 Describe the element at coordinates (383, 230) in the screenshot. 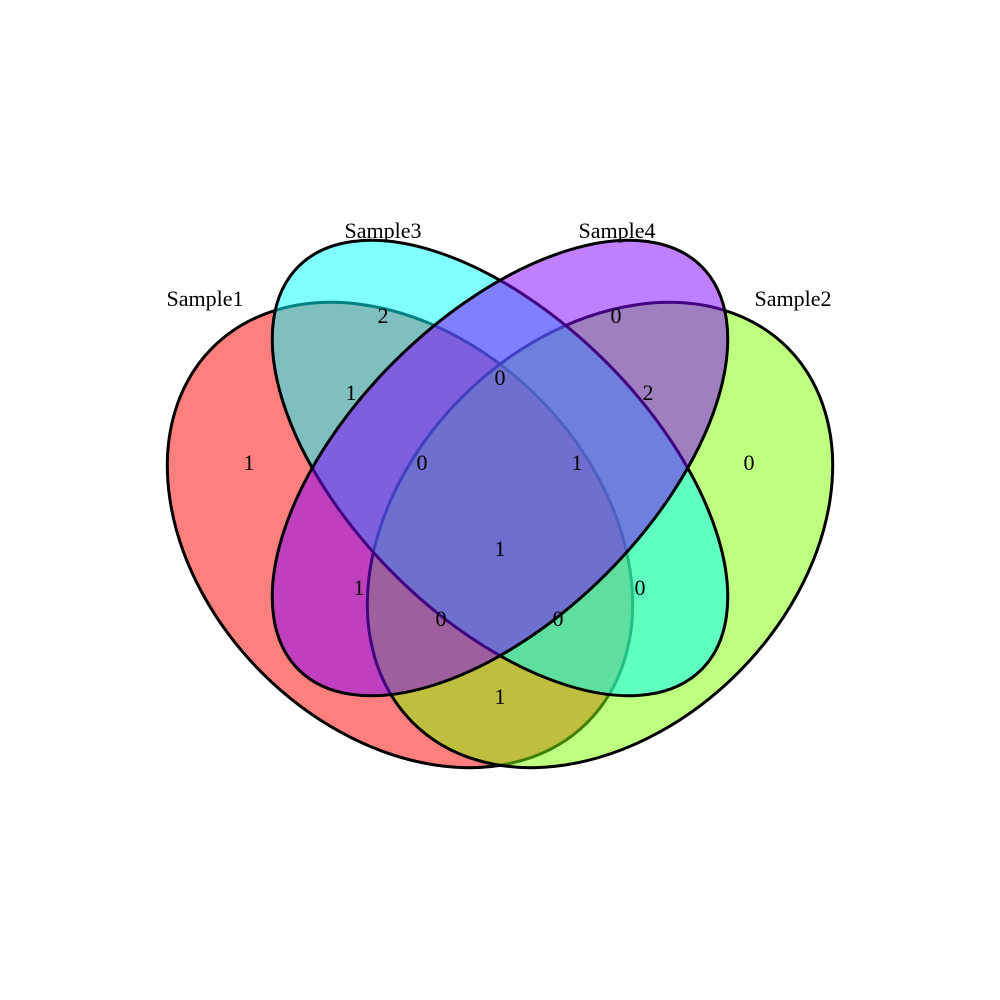

I see `set-label-sample3: Sample3` at that location.